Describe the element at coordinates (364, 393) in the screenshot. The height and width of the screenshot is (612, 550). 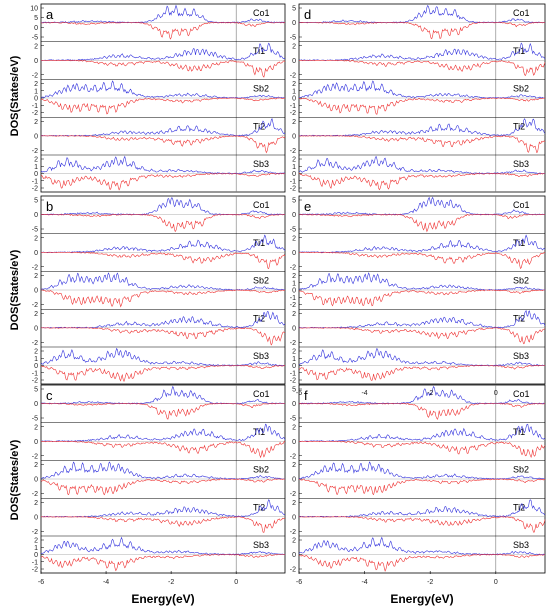
I see `top-x-tick-label: -4` at that location.